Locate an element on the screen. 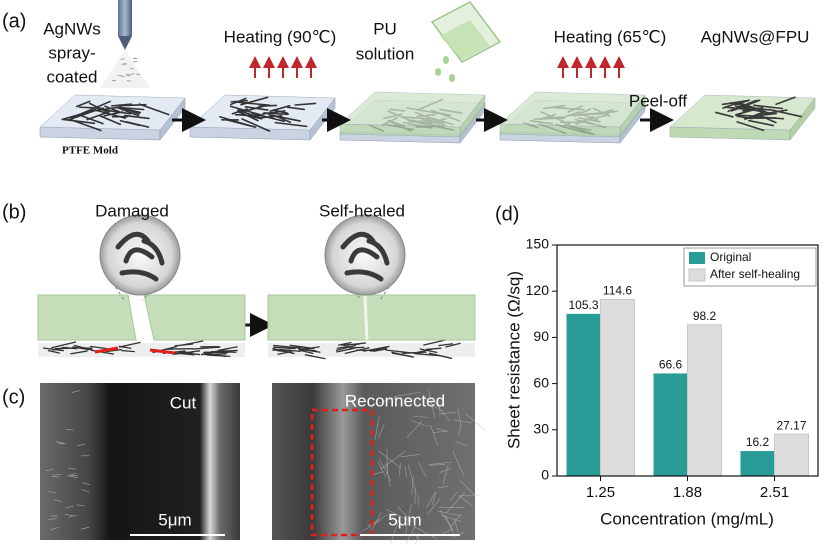  scale-bar-label: 5μm is located at coordinates (404, 519).